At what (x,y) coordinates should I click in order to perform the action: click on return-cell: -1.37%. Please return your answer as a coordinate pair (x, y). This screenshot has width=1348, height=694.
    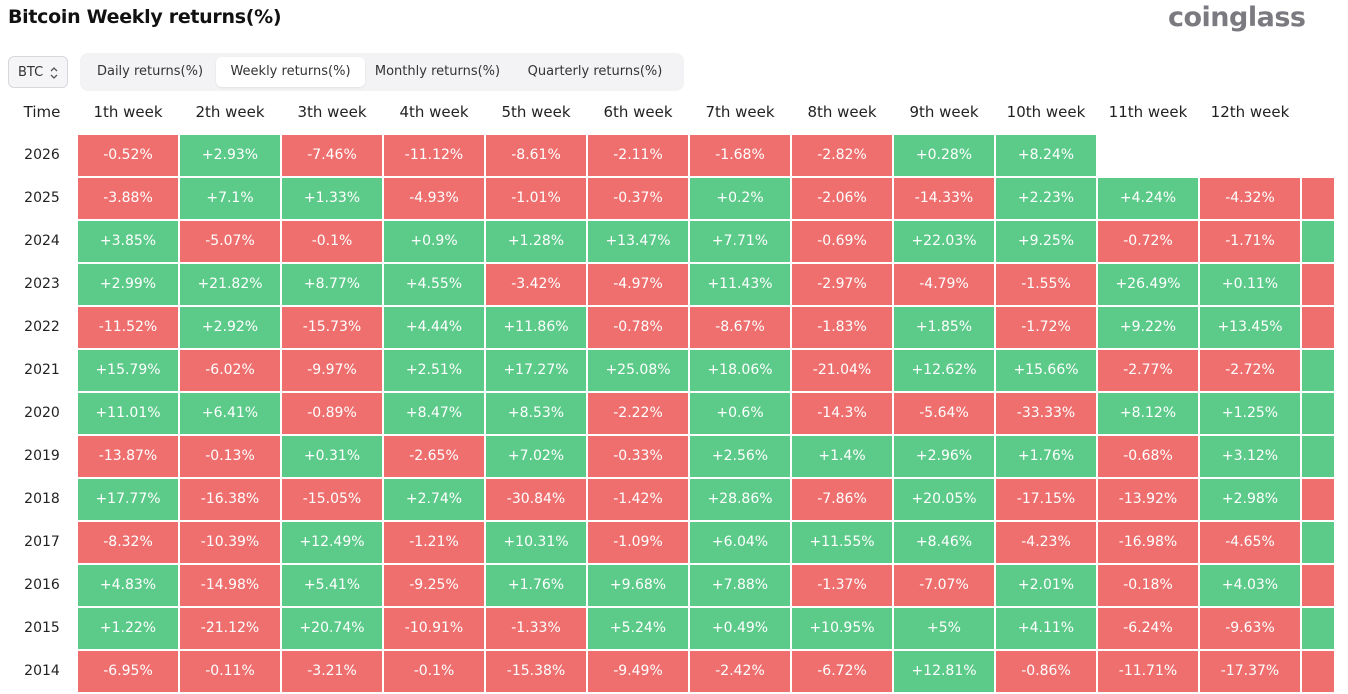
    Looking at the image, I should click on (842, 585).